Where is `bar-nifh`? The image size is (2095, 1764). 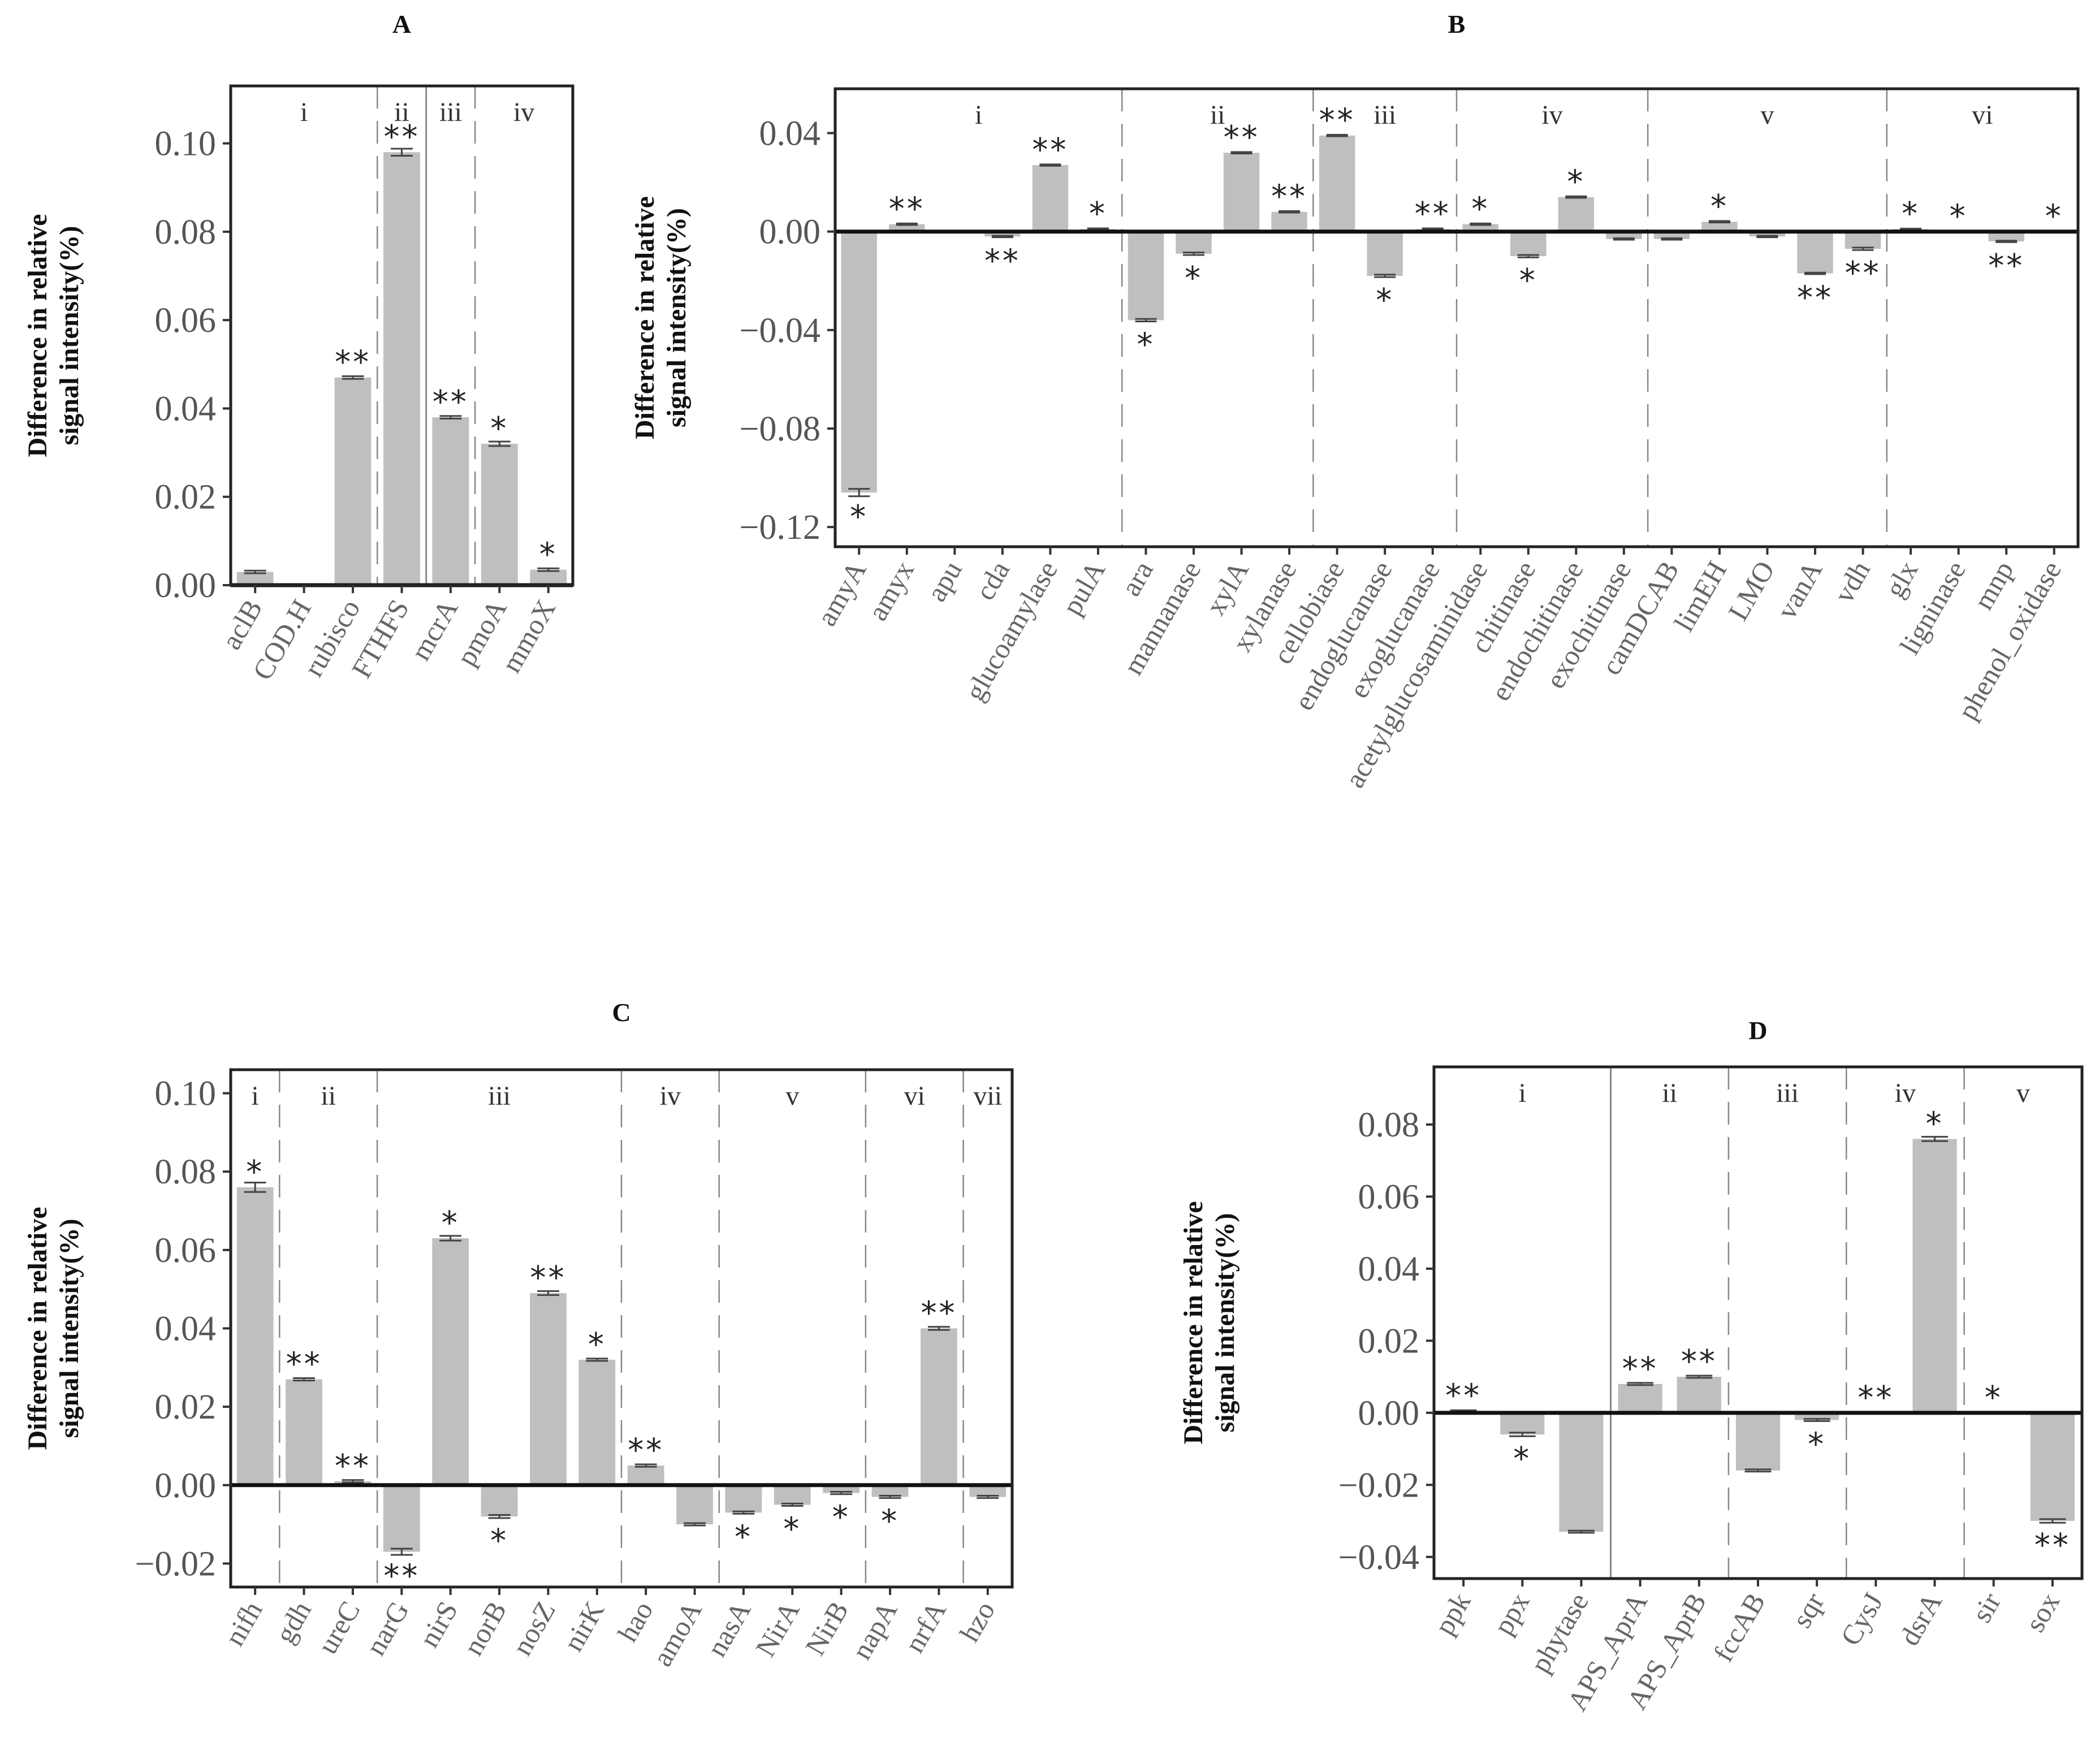 bar-nifh is located at coordinates (255, 1336).